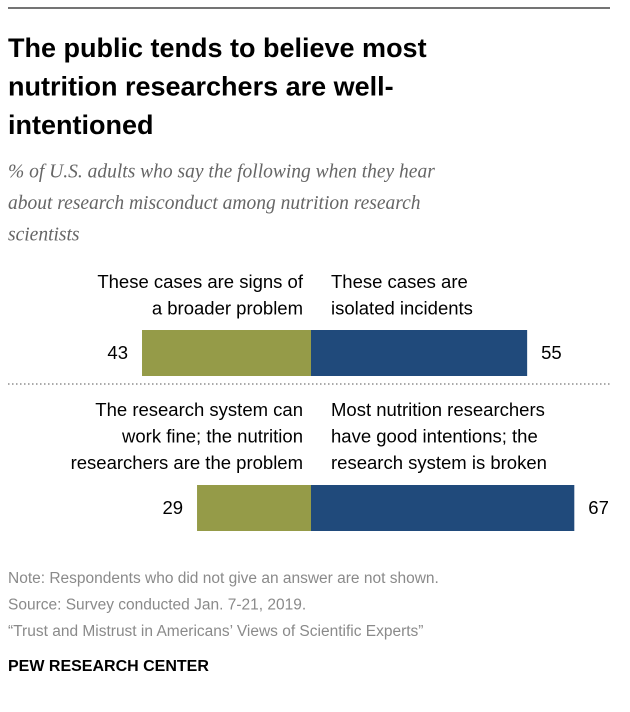 The image size is (630, 712). Describe the element at coordinates (551, 352) in the screenshot. I see `value-label: 55` at that location.